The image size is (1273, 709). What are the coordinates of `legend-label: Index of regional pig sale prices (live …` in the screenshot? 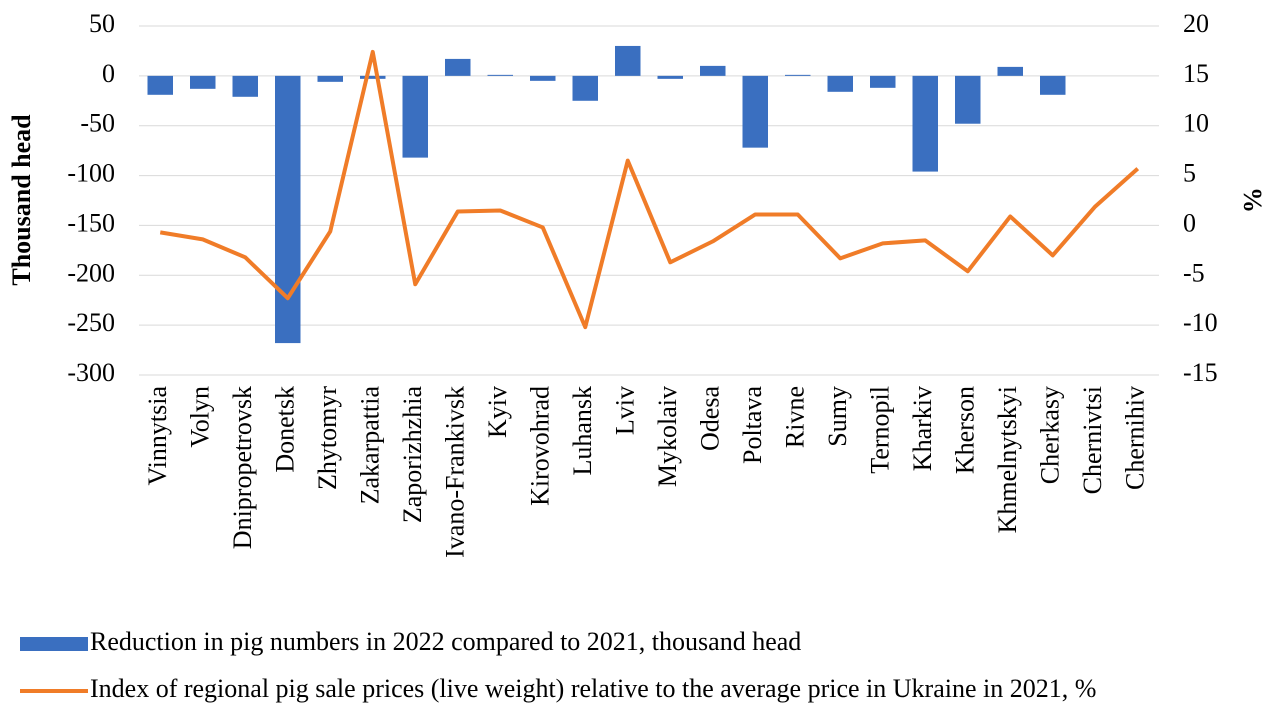 It's located at (593, 688).